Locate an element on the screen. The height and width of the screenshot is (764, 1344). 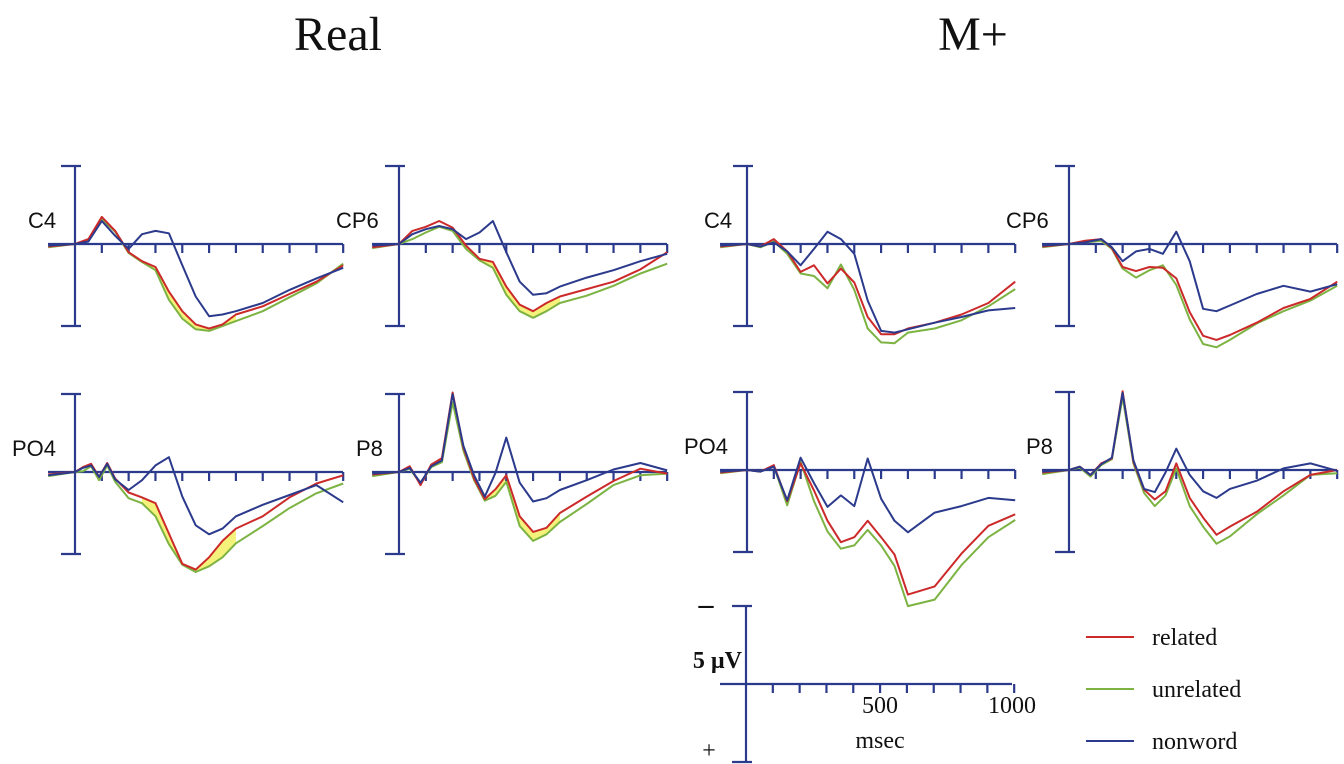
group-title-m-plus: M+ is located at coordinates (973, 34).